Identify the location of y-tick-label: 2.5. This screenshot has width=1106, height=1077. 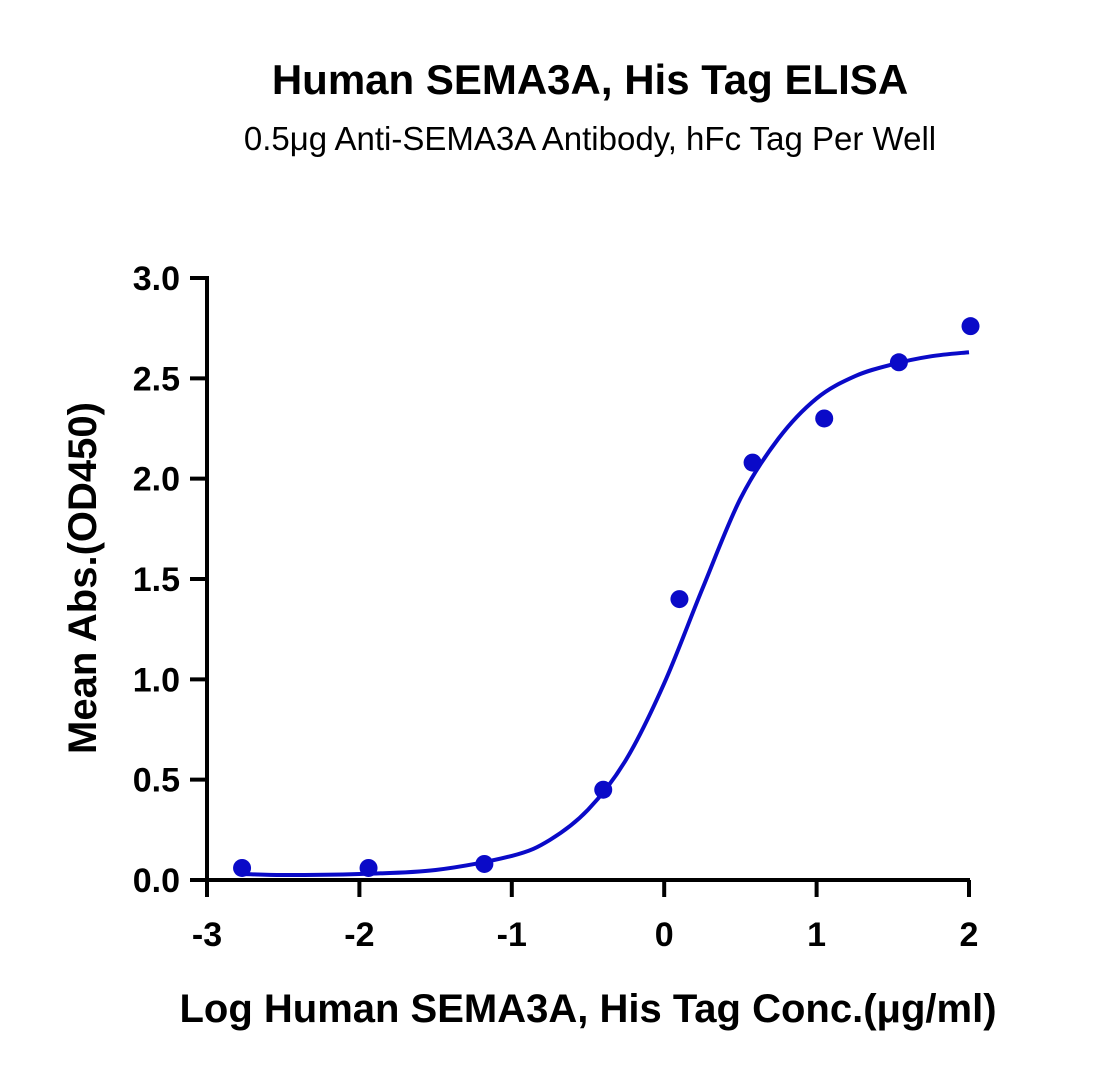
(156, 379).